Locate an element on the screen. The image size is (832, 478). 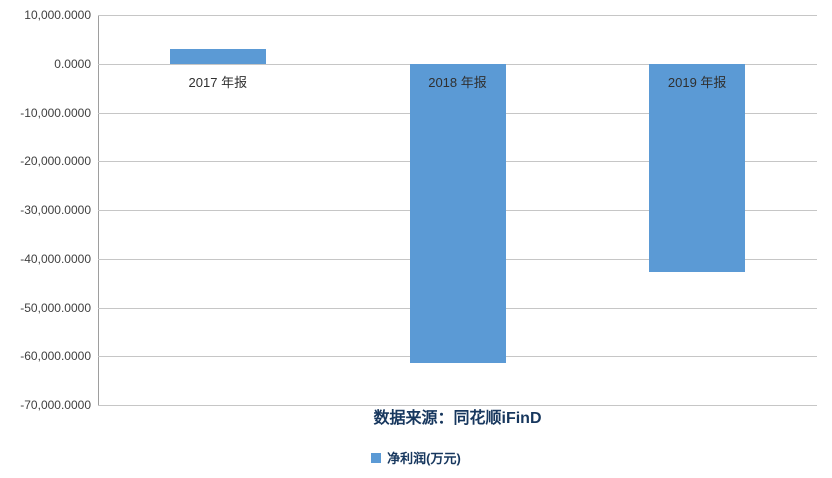
y-axis-tick-label: 0.0000 is located at coordinates (72, 63).